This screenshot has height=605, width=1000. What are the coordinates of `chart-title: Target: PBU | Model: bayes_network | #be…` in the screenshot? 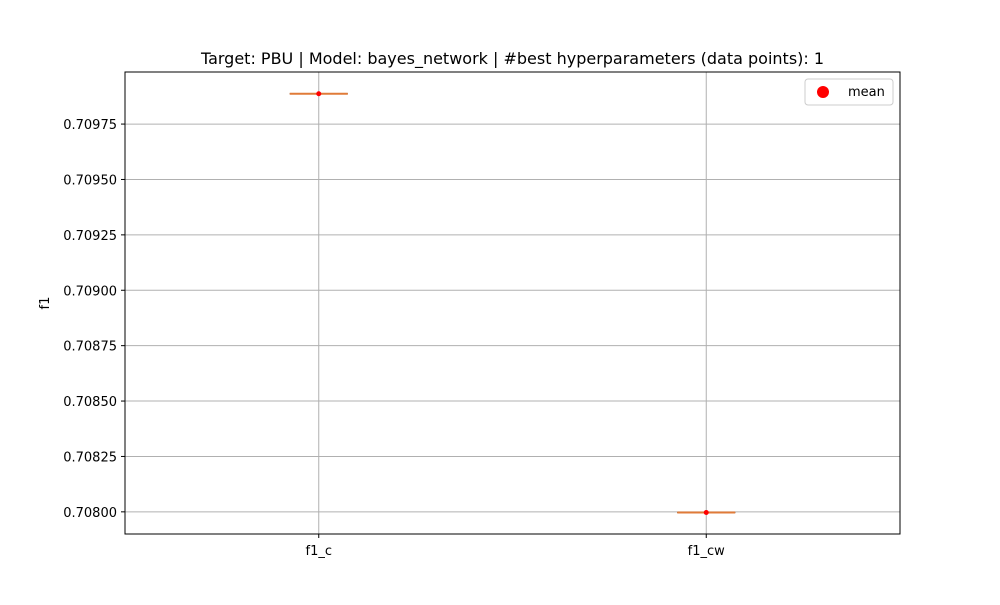 It's located at (512, 59).